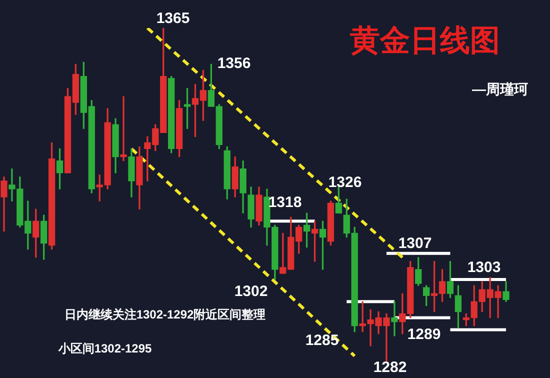 This screenshot has width=550, height=378. I want to click on annotation: 日内继续关注1302-1292附近区间整理, so click(165, 314).